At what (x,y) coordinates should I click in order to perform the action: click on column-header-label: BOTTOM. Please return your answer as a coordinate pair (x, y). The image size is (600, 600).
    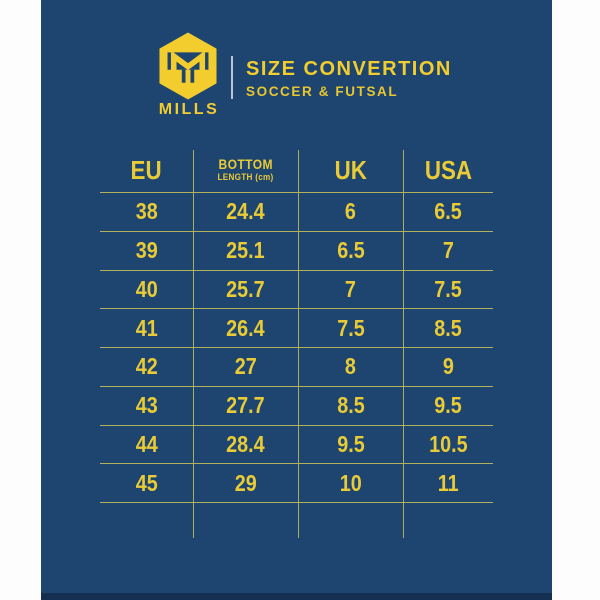
    Looking at the image, I should click on (245, 164).